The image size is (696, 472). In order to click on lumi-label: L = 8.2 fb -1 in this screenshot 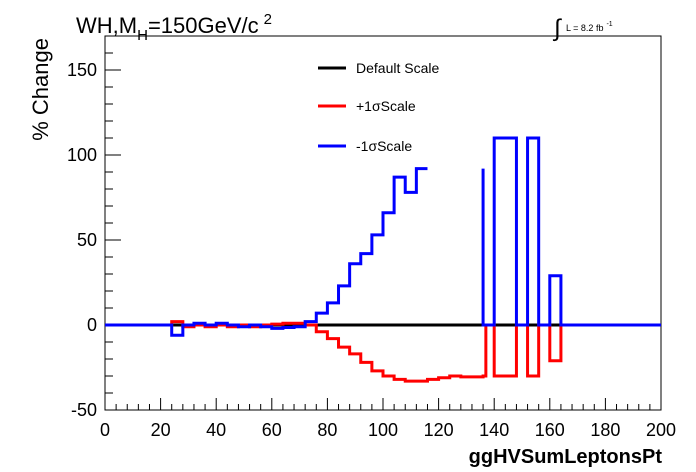, I will do `click(589, 27)`.